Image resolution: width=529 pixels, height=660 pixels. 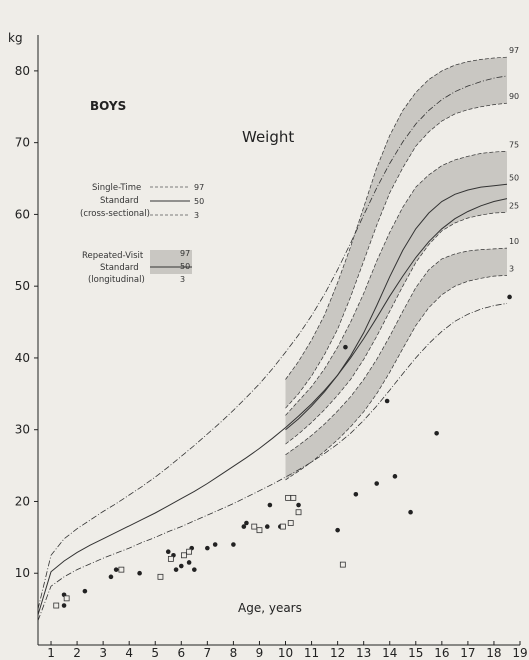 What do you see at coordinates (22, 573) in the screenshot?
I see `y-tick-label: 10` at bounding box center [22, 573].